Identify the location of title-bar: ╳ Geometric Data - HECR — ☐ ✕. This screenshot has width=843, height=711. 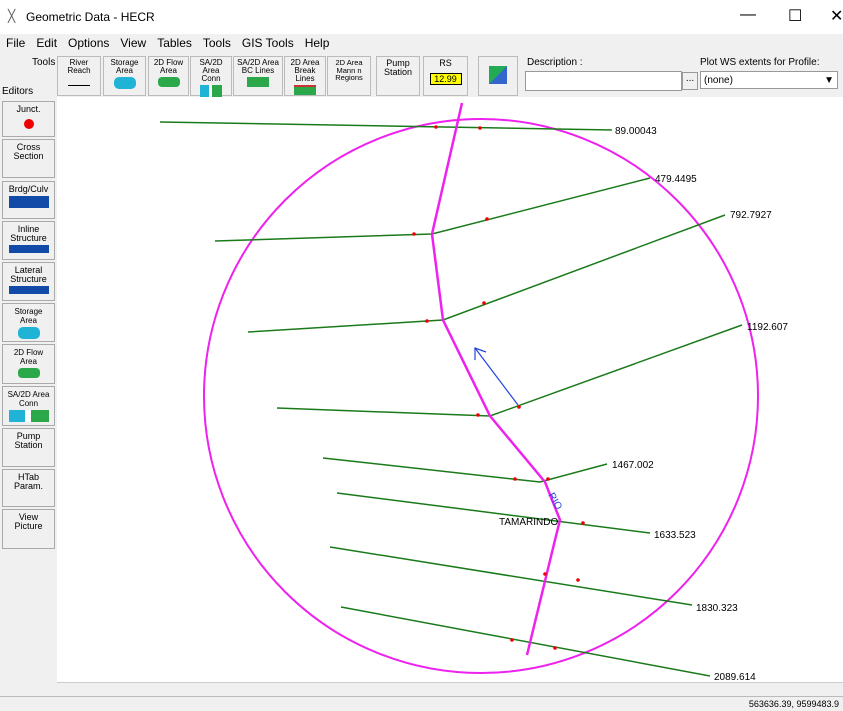
(421, 17).